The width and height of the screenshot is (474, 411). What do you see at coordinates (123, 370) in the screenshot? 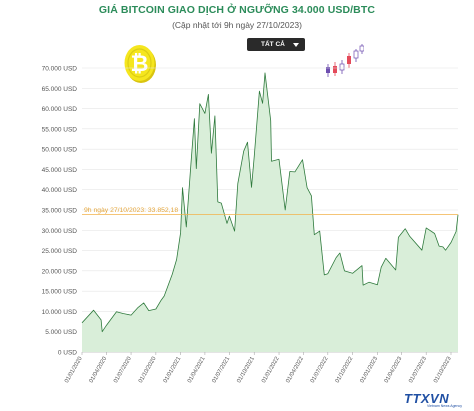
I see `x-tick-label: 01/07/2020` at bounding box center [123, 370].